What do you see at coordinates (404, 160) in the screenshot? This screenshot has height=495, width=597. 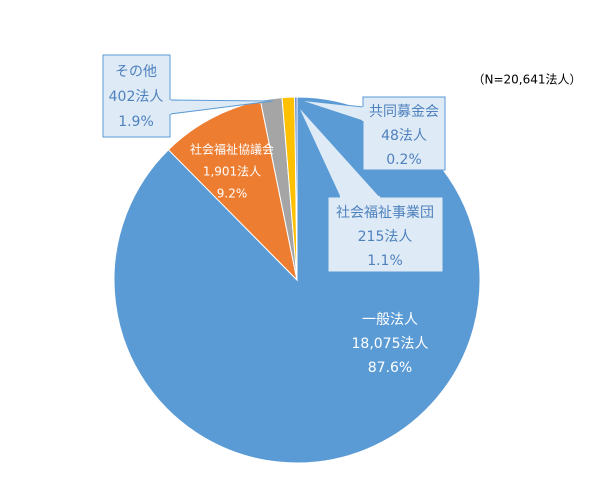 I see `value-label: 0.2%` at bounding box center [404, 160].